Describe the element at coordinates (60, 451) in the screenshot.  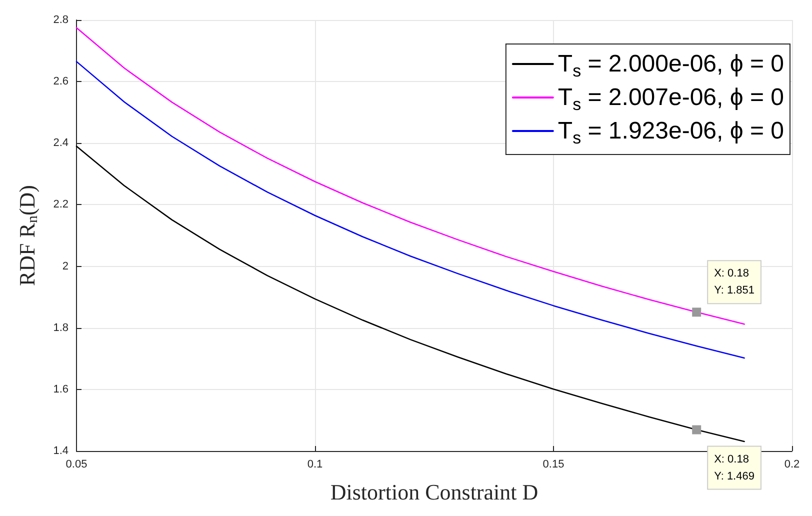
I see `y-tick-label: 1.4` at that location.